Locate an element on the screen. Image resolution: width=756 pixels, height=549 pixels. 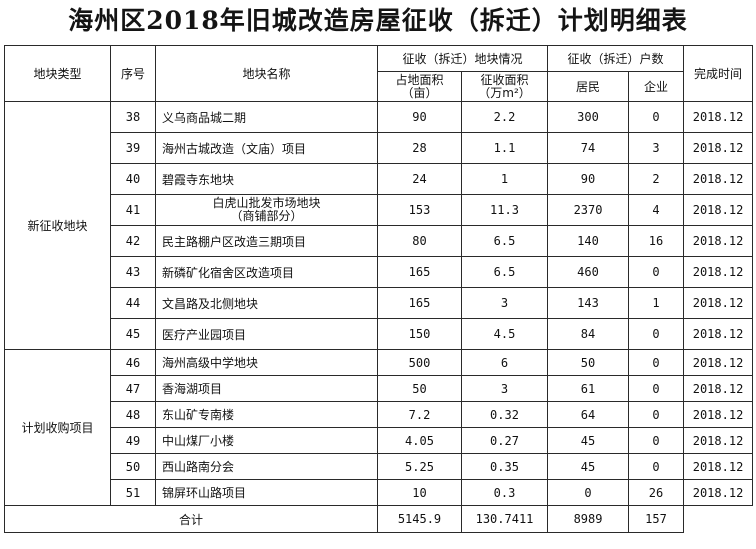
row-house-area: 6 is located at coordinates (504, 362).